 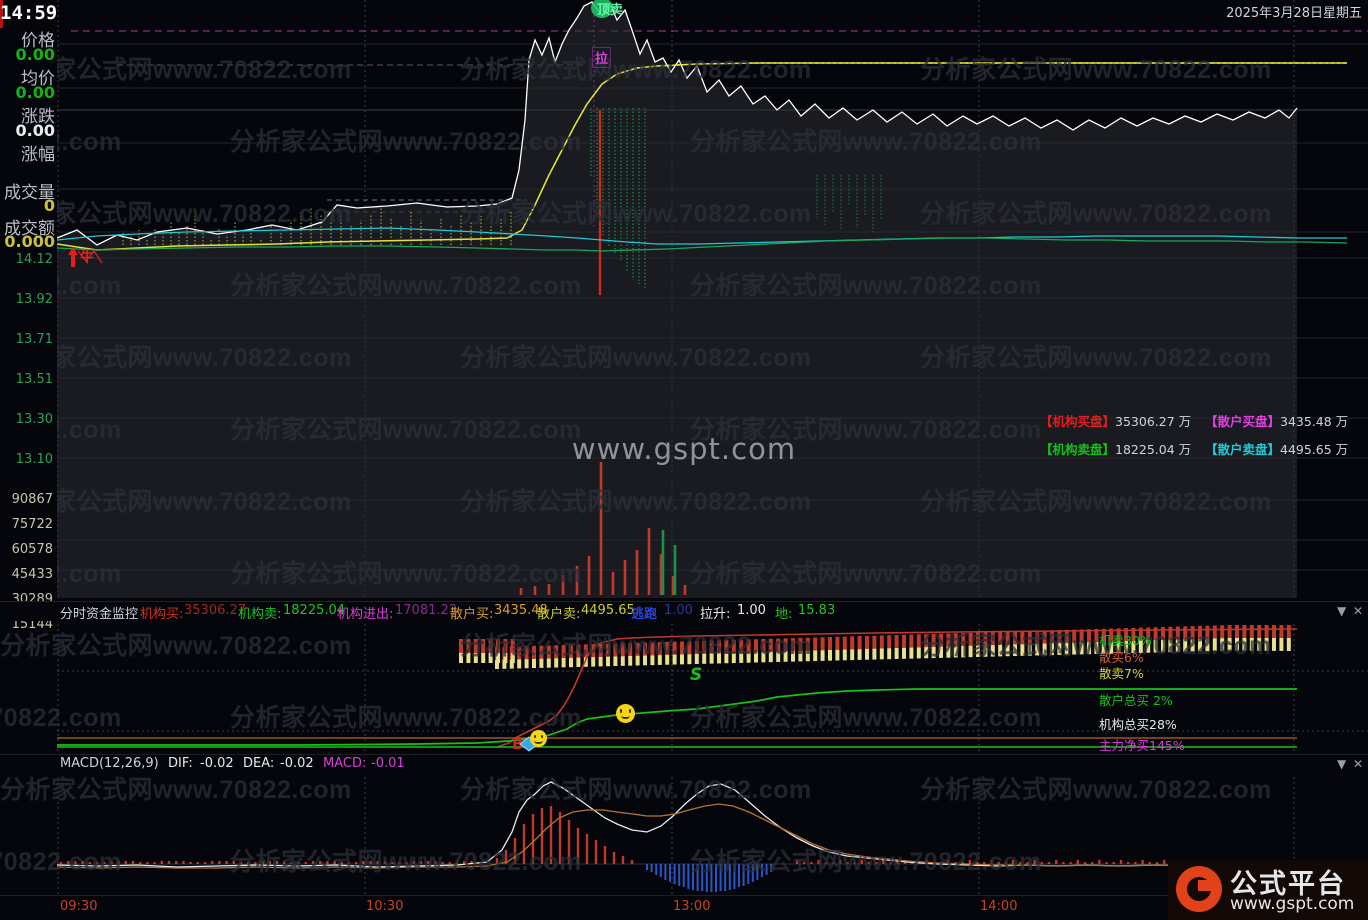 What do you see at coordinates (602, 57) in the screenshot?
I see `pull-marker: 拉` at bounding box center [602, 57].